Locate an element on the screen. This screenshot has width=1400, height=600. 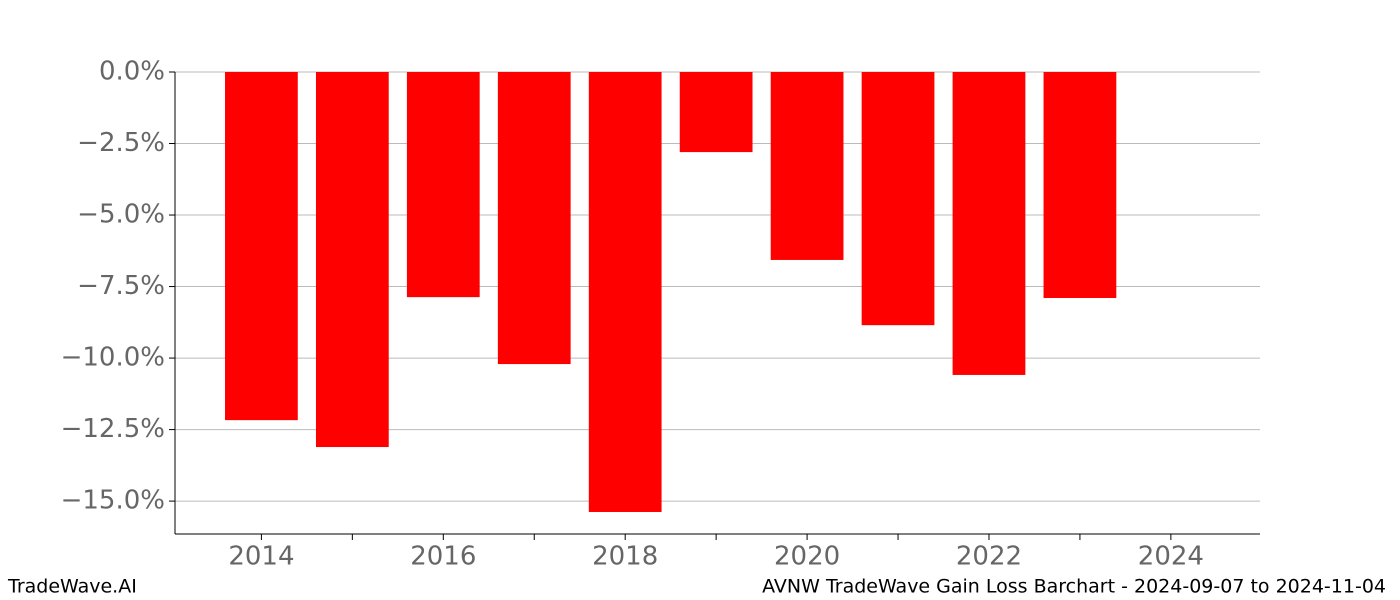
x-tick-label: 2020 is located at coordinates (807, 557).